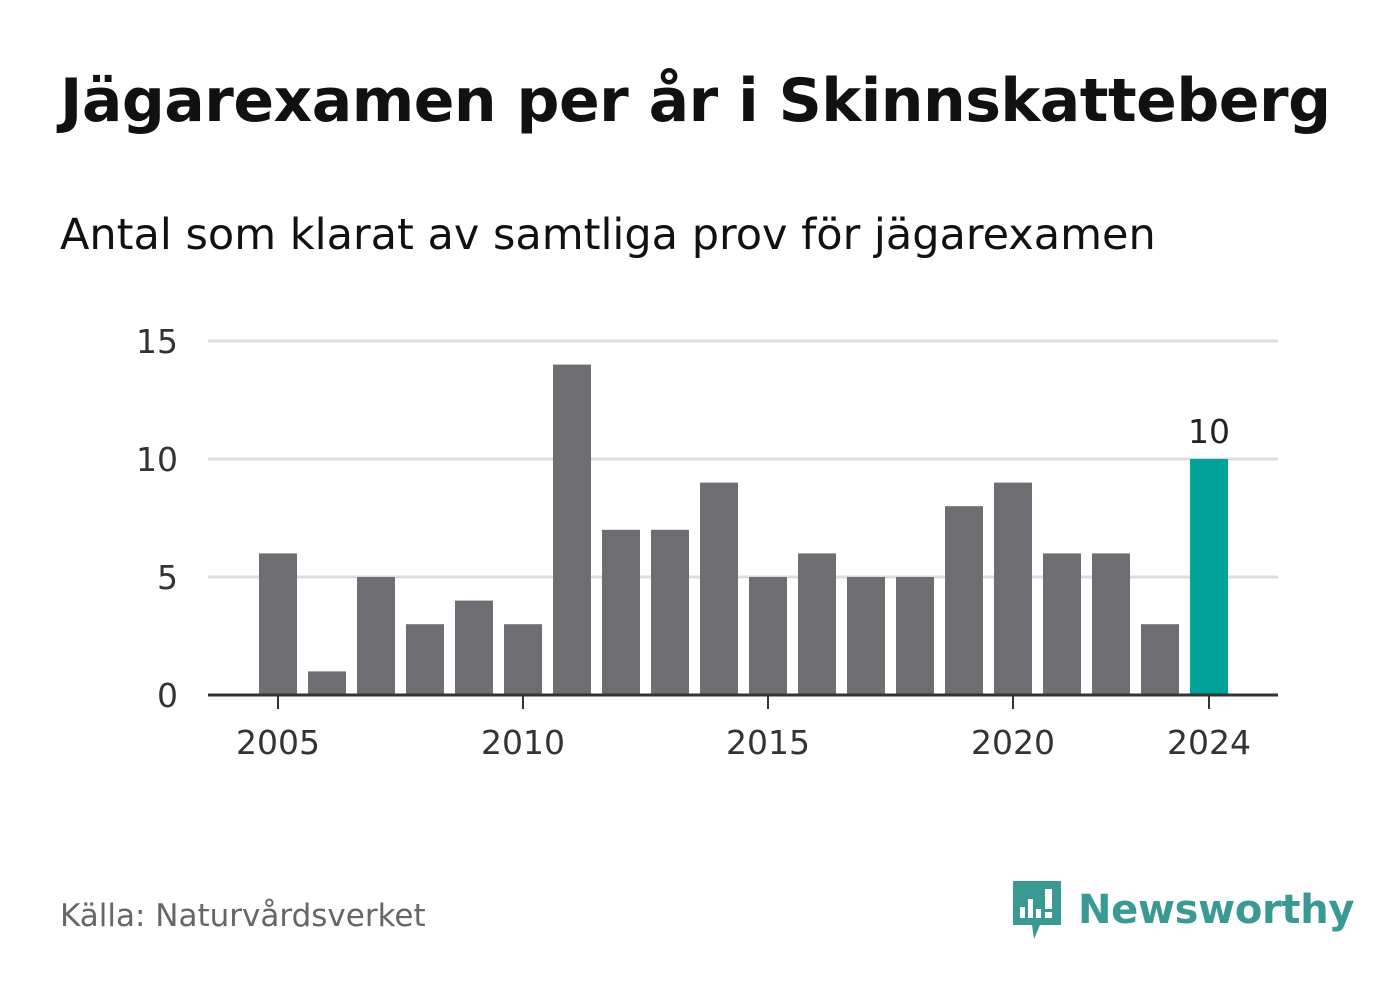  What do you see at coordinates (817, 624) in the screenshot?
I see `bar-2016` at bounding box center [817, 624].